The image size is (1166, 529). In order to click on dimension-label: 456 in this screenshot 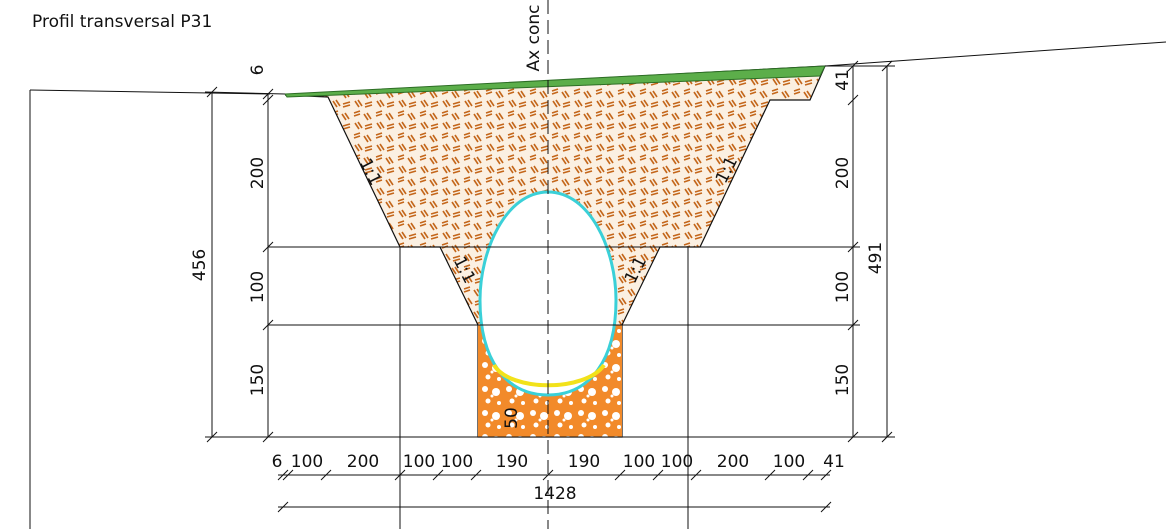, I will do `click(200, 265)`.